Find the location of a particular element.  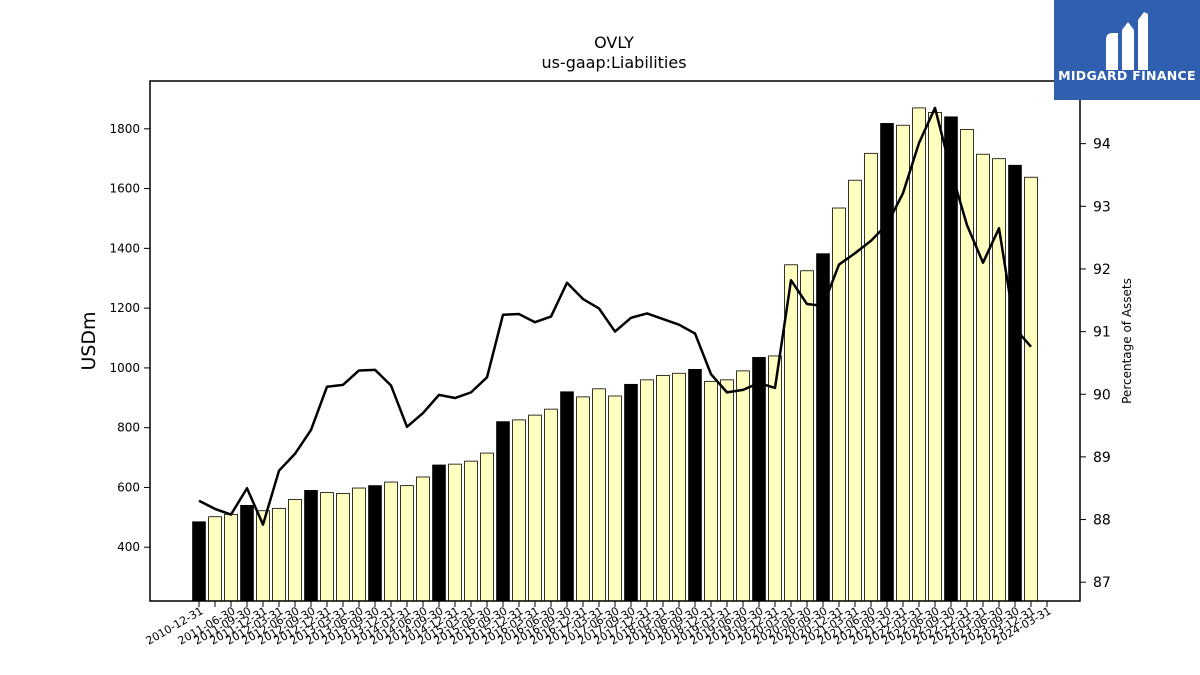

y2-tick-label: 94 is located at coordinates (1102, 145).